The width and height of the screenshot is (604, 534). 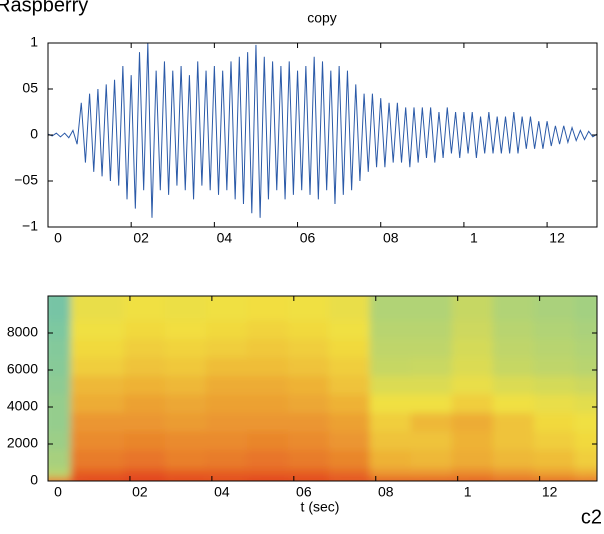 What do you see at coordinates (34, 42) in the screenshot?
I see `y-tick-label: 1` at bounding box center [34, 42].